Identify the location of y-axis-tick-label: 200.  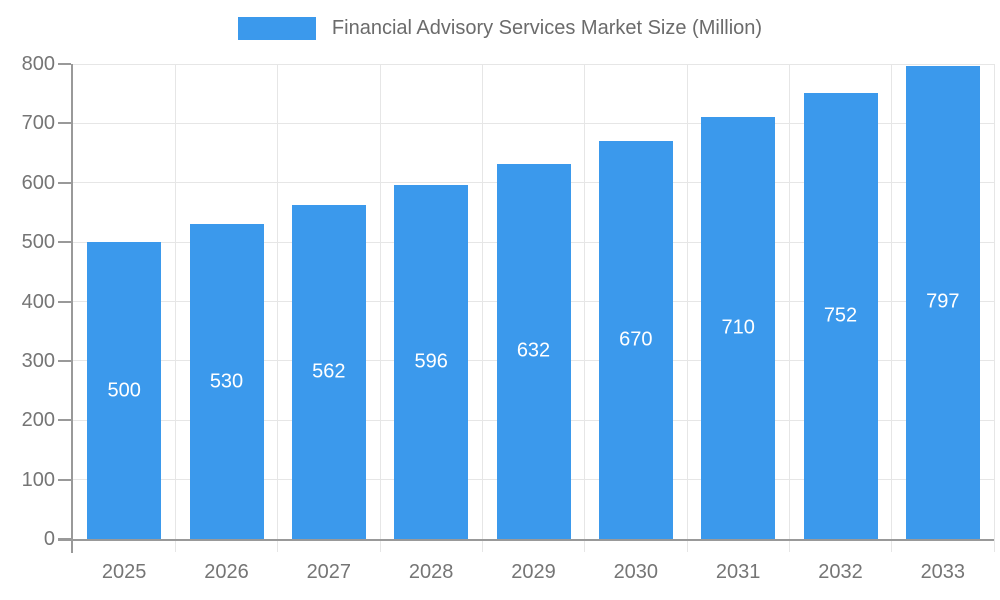
(38, 420).